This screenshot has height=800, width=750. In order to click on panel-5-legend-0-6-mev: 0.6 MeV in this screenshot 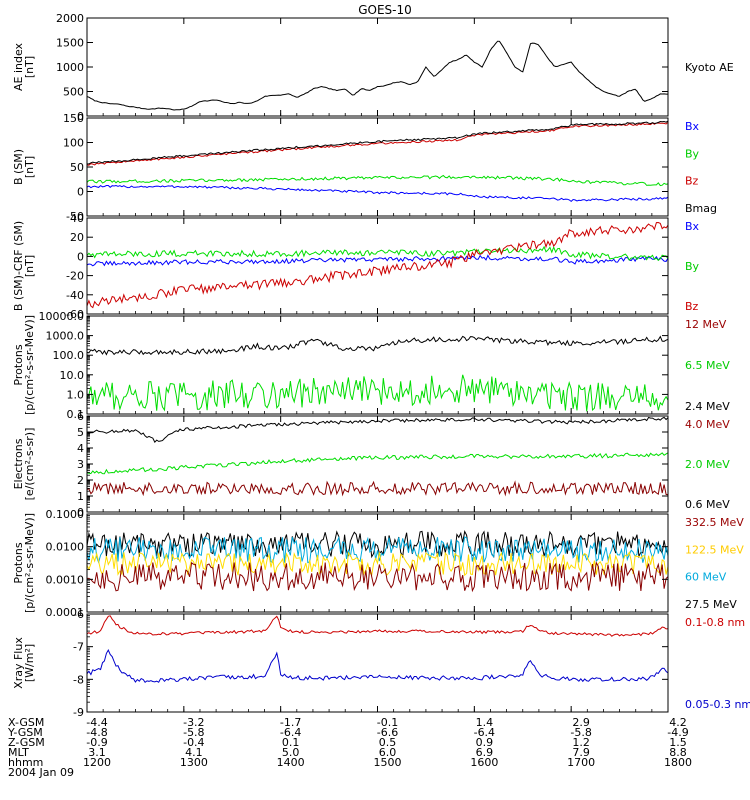, I will do `click(707, 504)`.